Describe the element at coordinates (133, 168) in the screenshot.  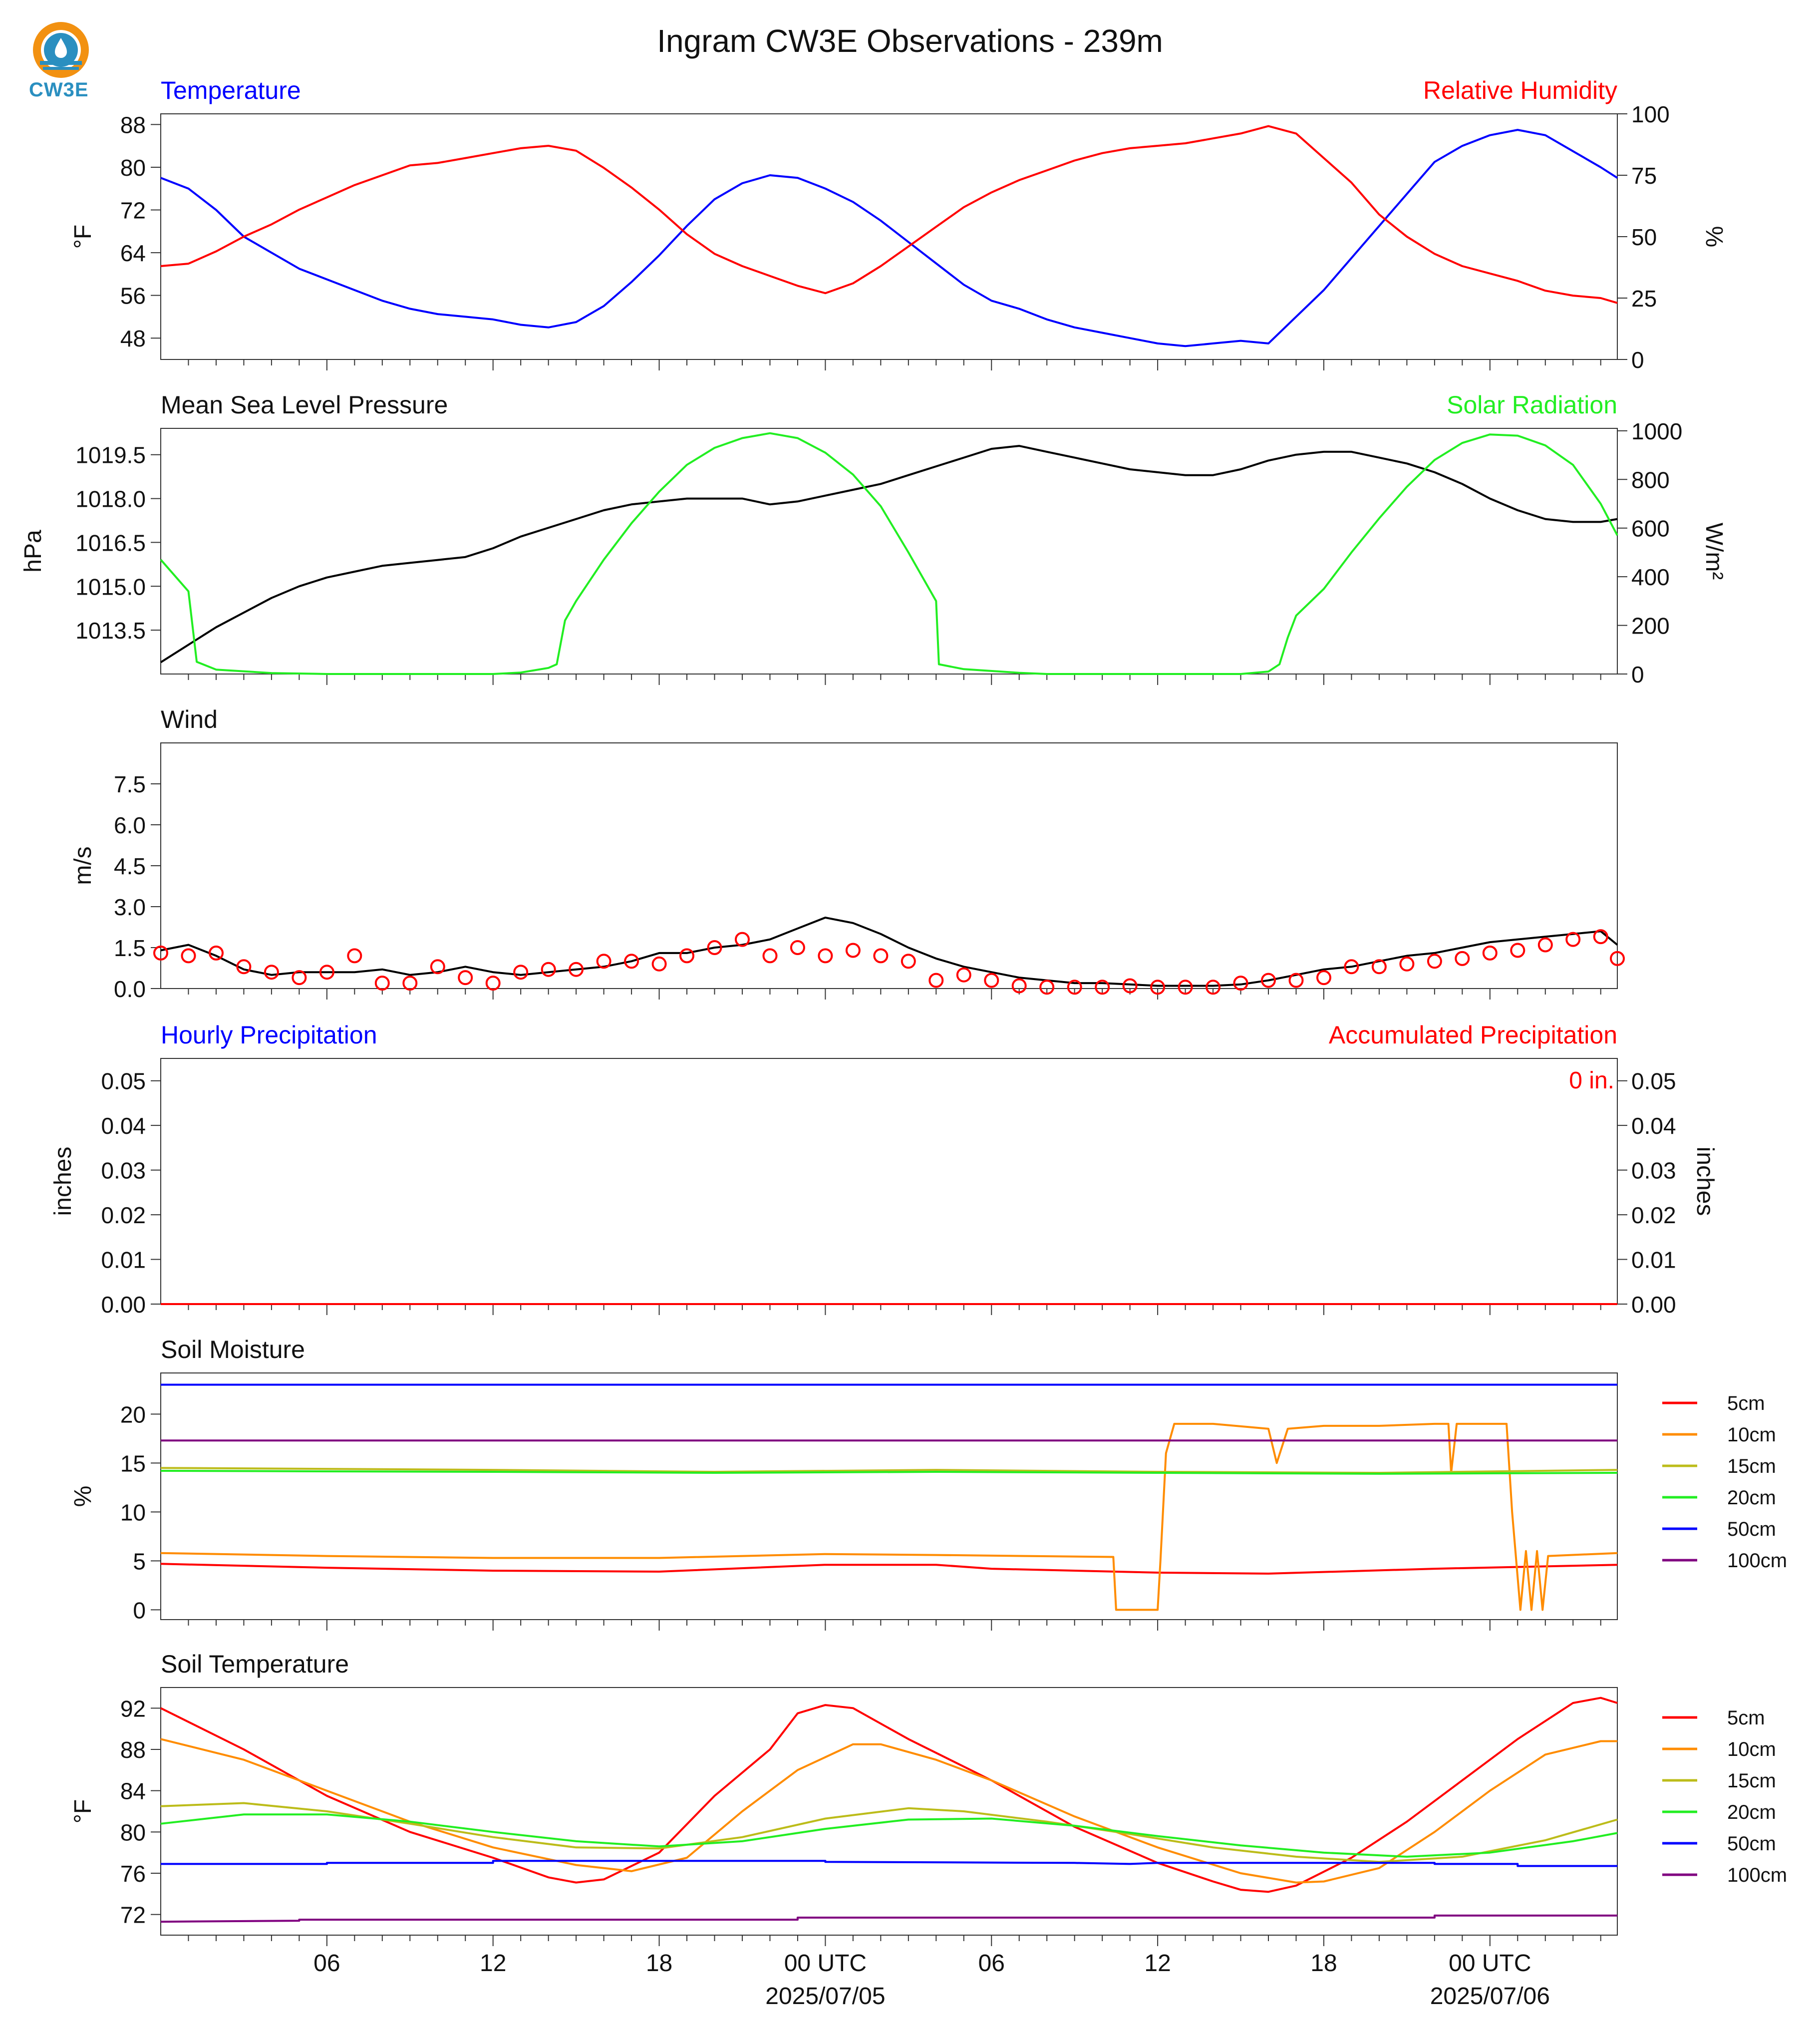
I see `y-tick-label-temp_rh: 80` at that location.